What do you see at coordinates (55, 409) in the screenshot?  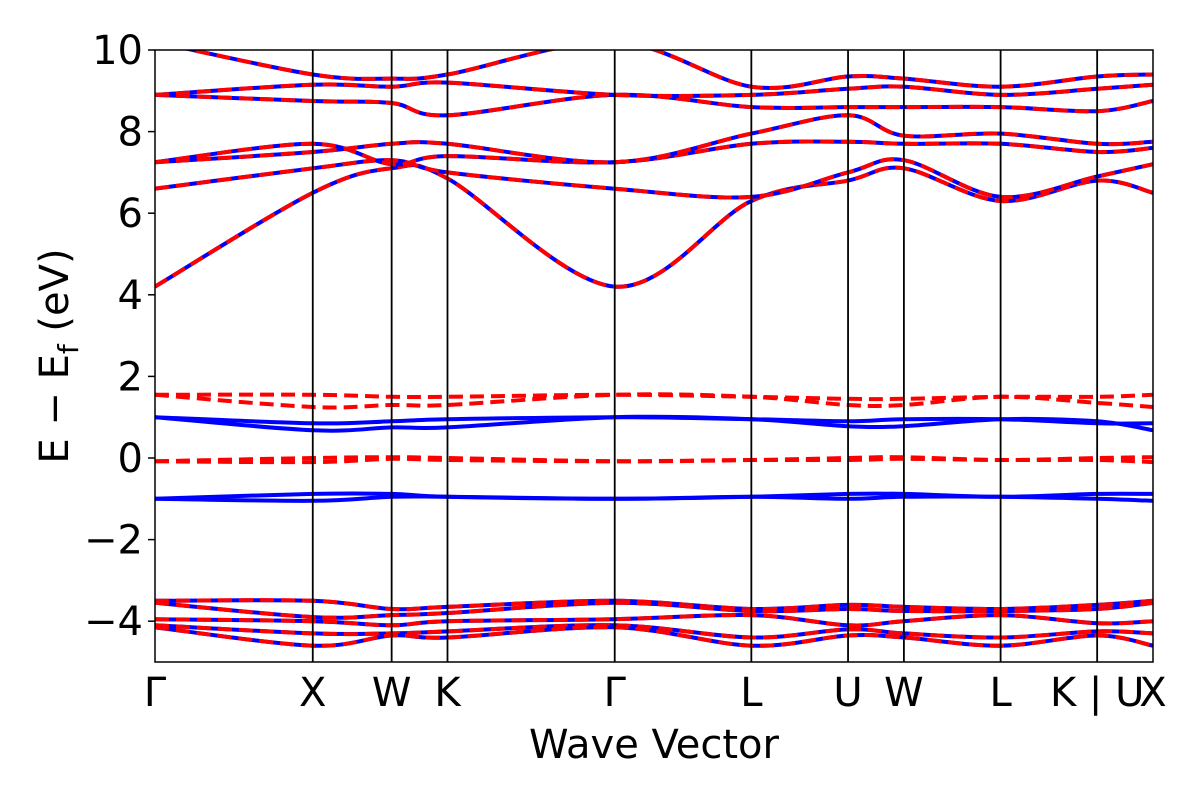 I see `y-axis-label-main: E − E` at bounding box center [55, 409].